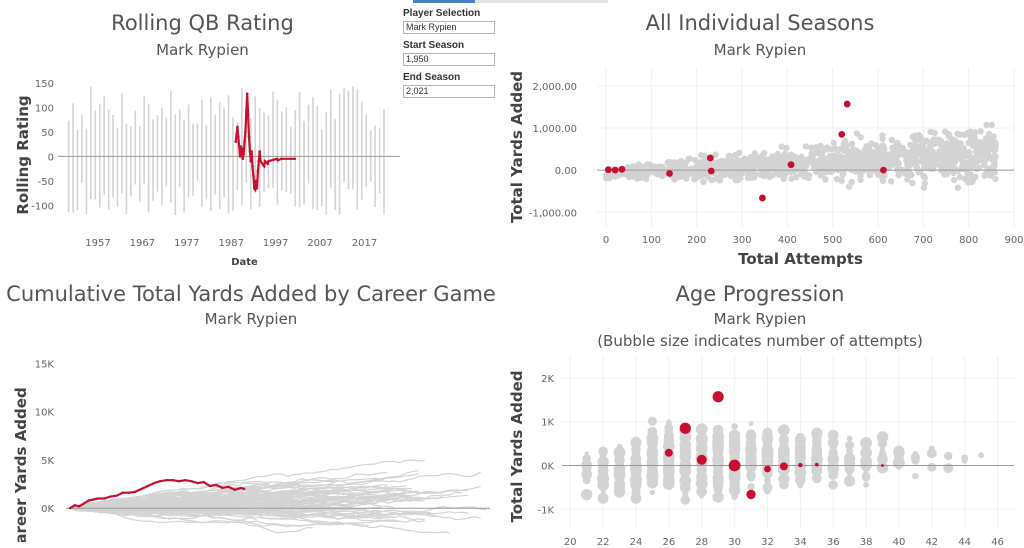 The image size is (1024, 548). I want to click on top-scroll-thumb, so click(444, 1).